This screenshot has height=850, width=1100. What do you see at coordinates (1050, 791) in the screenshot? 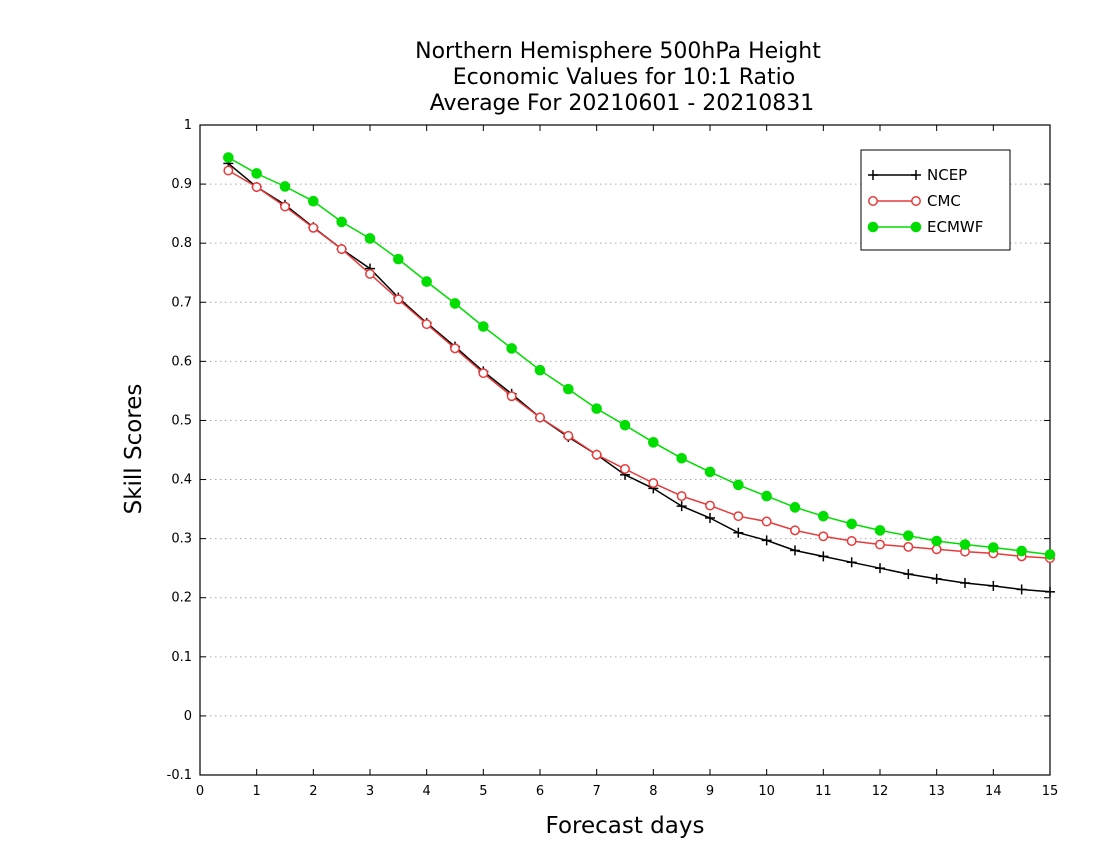
I see `x-tick-label: 15` at bounding box center [1050, 791].